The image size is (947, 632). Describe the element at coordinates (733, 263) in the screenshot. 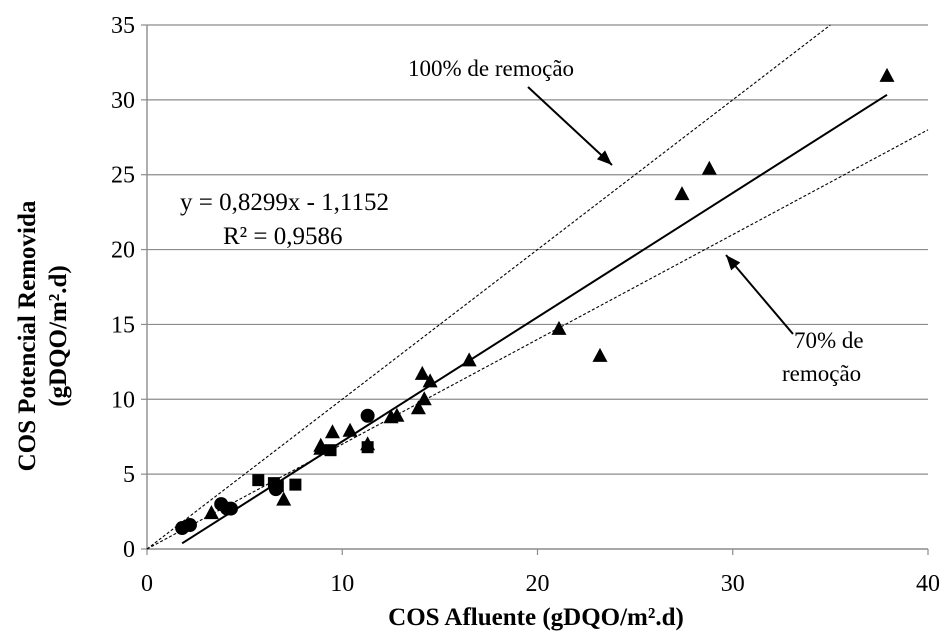

I see `arrow-70-percent-head` at that location.